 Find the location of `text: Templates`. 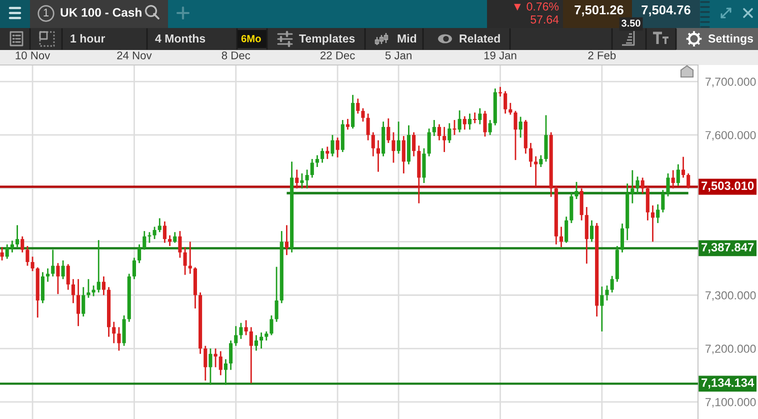

text: Templates is located at coordinates (327, 39).